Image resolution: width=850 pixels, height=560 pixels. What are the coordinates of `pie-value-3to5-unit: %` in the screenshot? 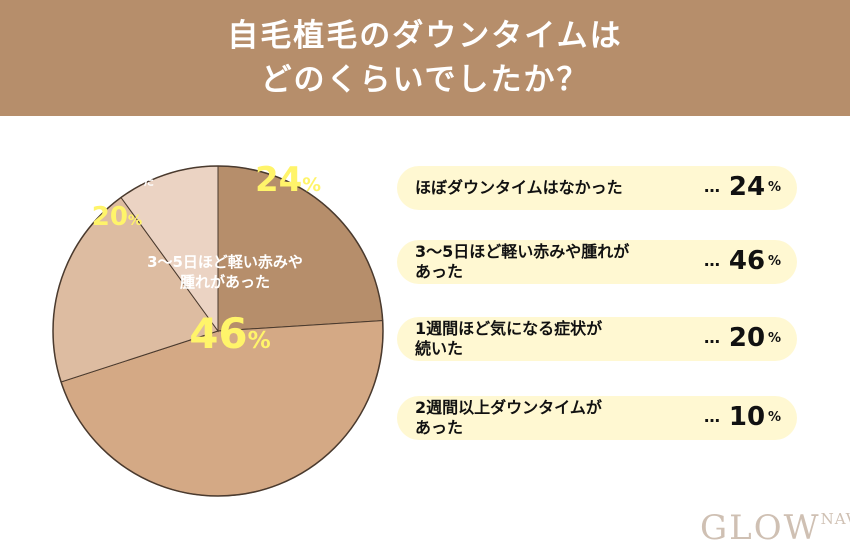 It's located at (259, 341).